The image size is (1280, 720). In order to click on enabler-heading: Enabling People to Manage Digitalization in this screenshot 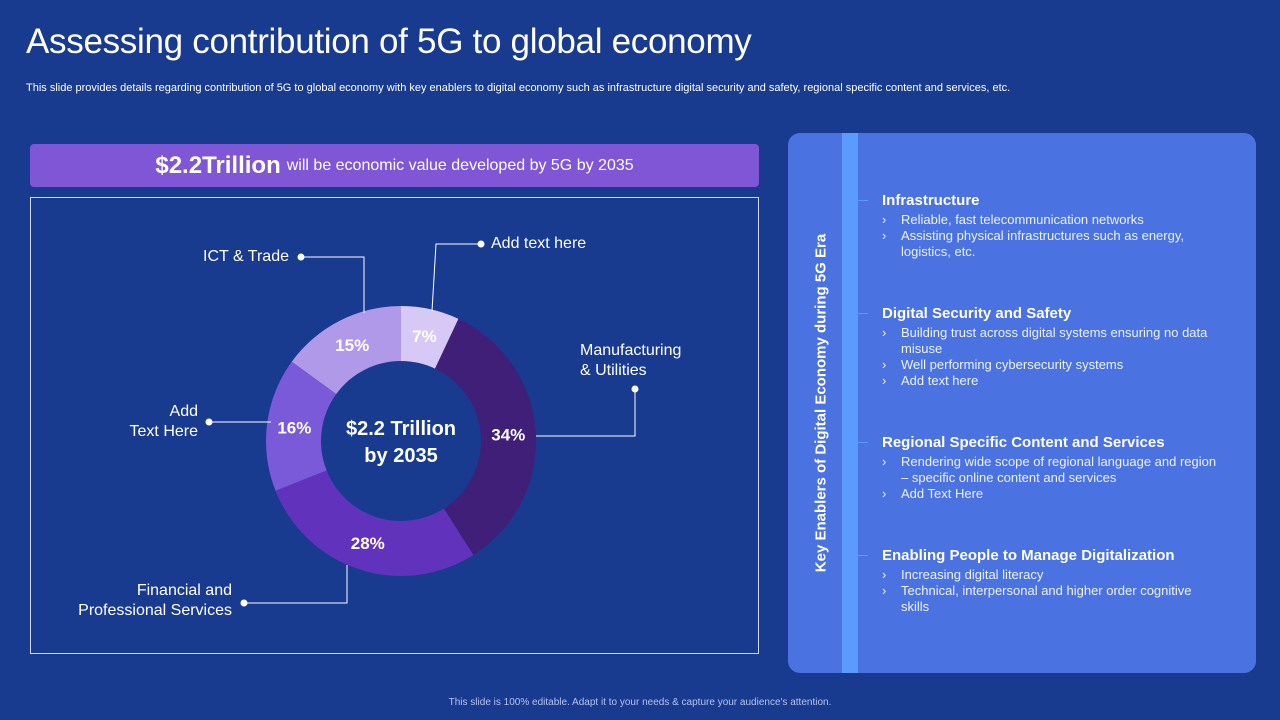, I will do `click(1028, 555)`.